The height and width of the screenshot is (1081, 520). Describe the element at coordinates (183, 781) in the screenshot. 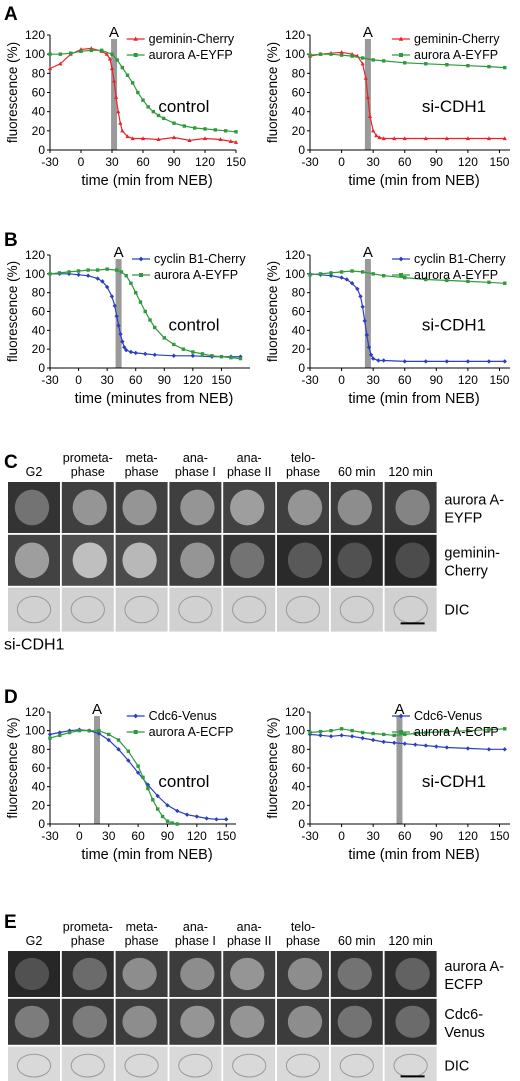

I see `condition-annotation: control` at that location.